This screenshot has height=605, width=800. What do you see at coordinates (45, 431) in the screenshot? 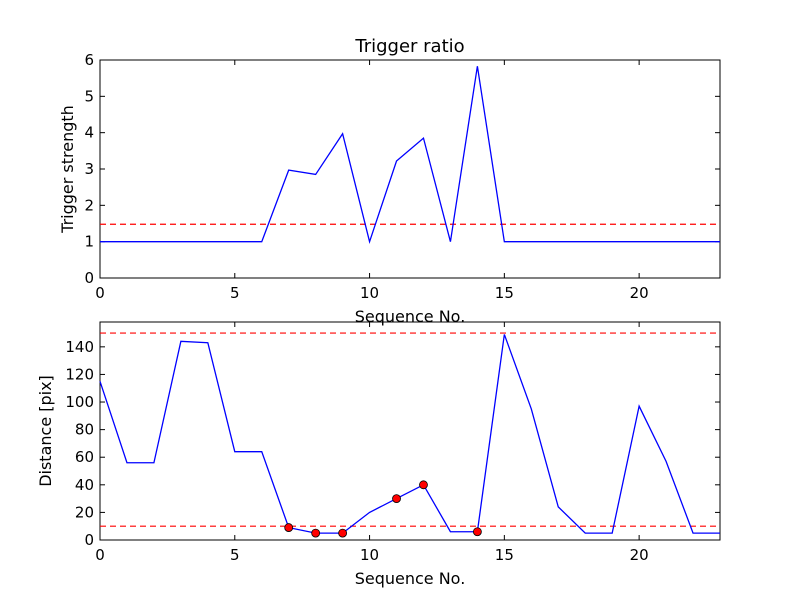
I see `y-axis-label: Distance [pix]` at bounding box center [45, 431].